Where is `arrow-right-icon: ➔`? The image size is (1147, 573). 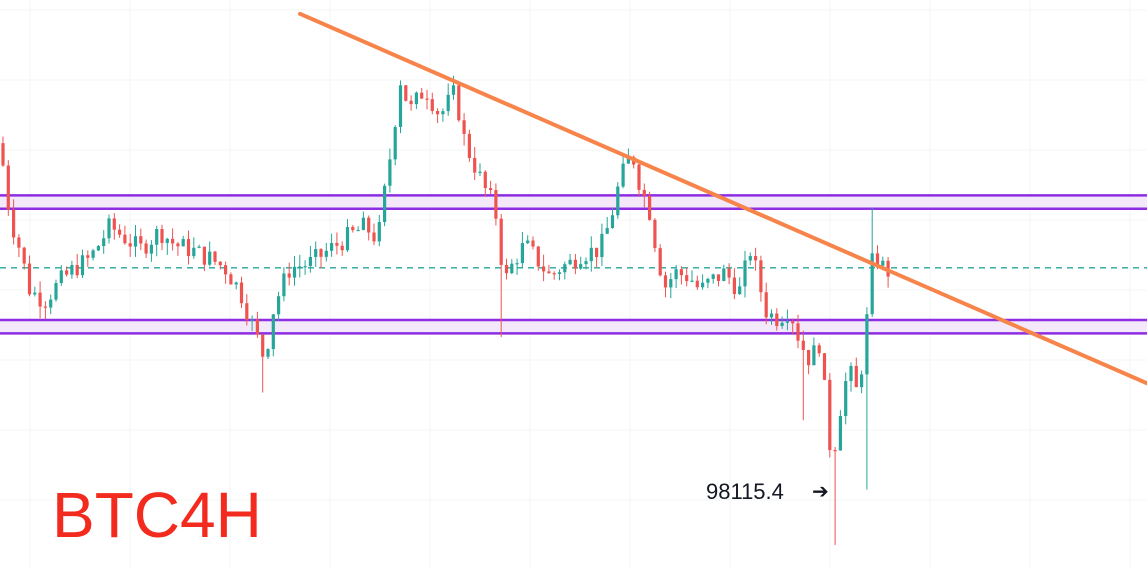
arrow-right-icon: ➔ is located at coordinates (820, 491).